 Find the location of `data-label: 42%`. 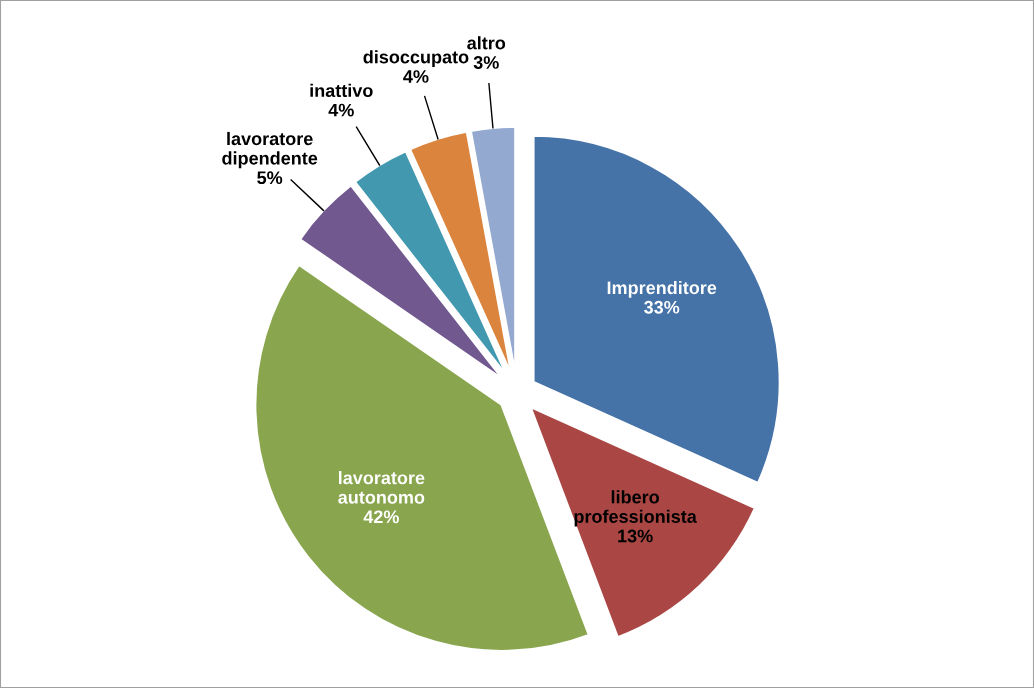

data-label: 42% is located at coordinates (381, 517).